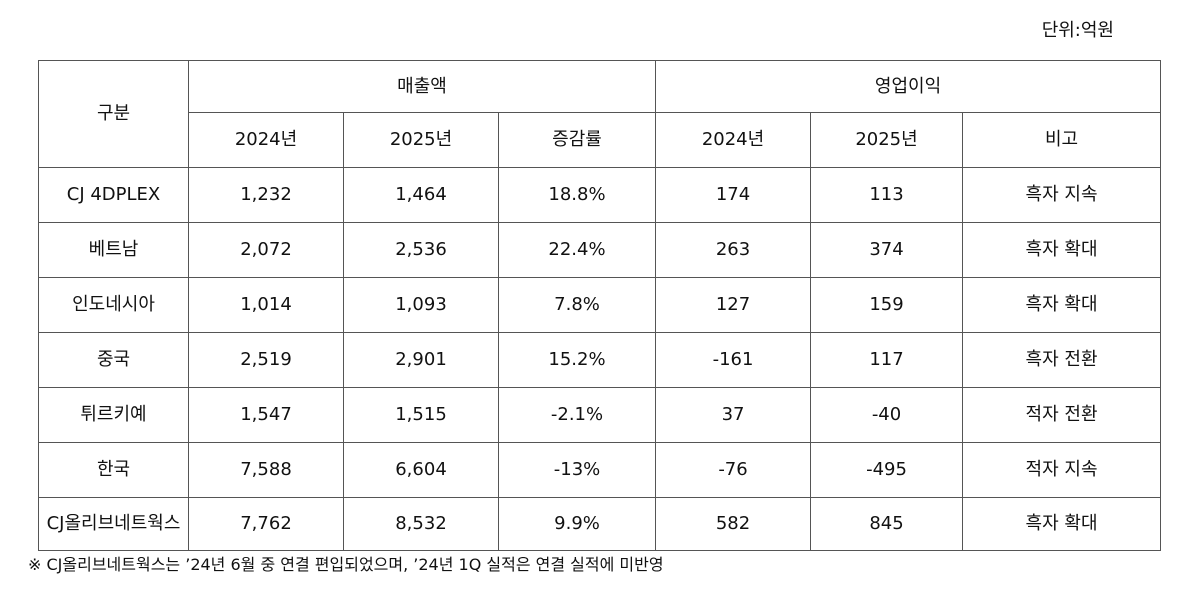  I want to click on cell: 6,604, so click(421, 470).